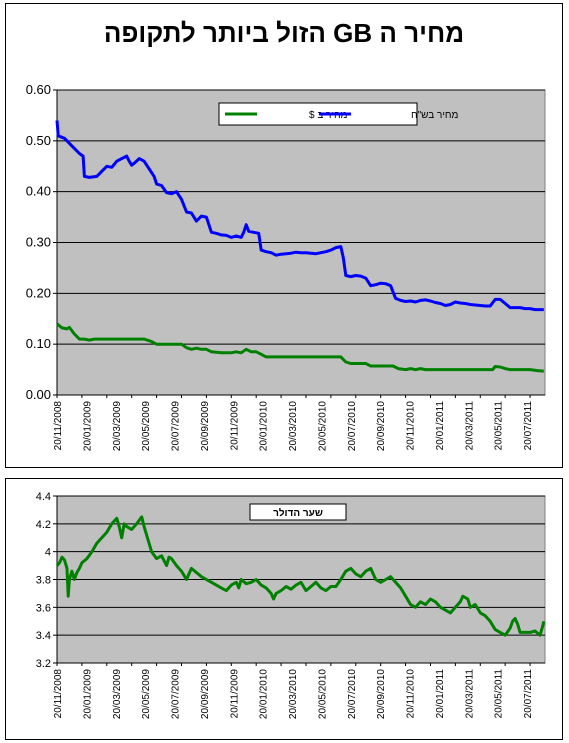 The height and width of the screenshot is (743, 569). What do you see at coordinates (43, 636) in the screenshot?
I see `y-tick-label: 3.4` at bounding box center [43, 636].